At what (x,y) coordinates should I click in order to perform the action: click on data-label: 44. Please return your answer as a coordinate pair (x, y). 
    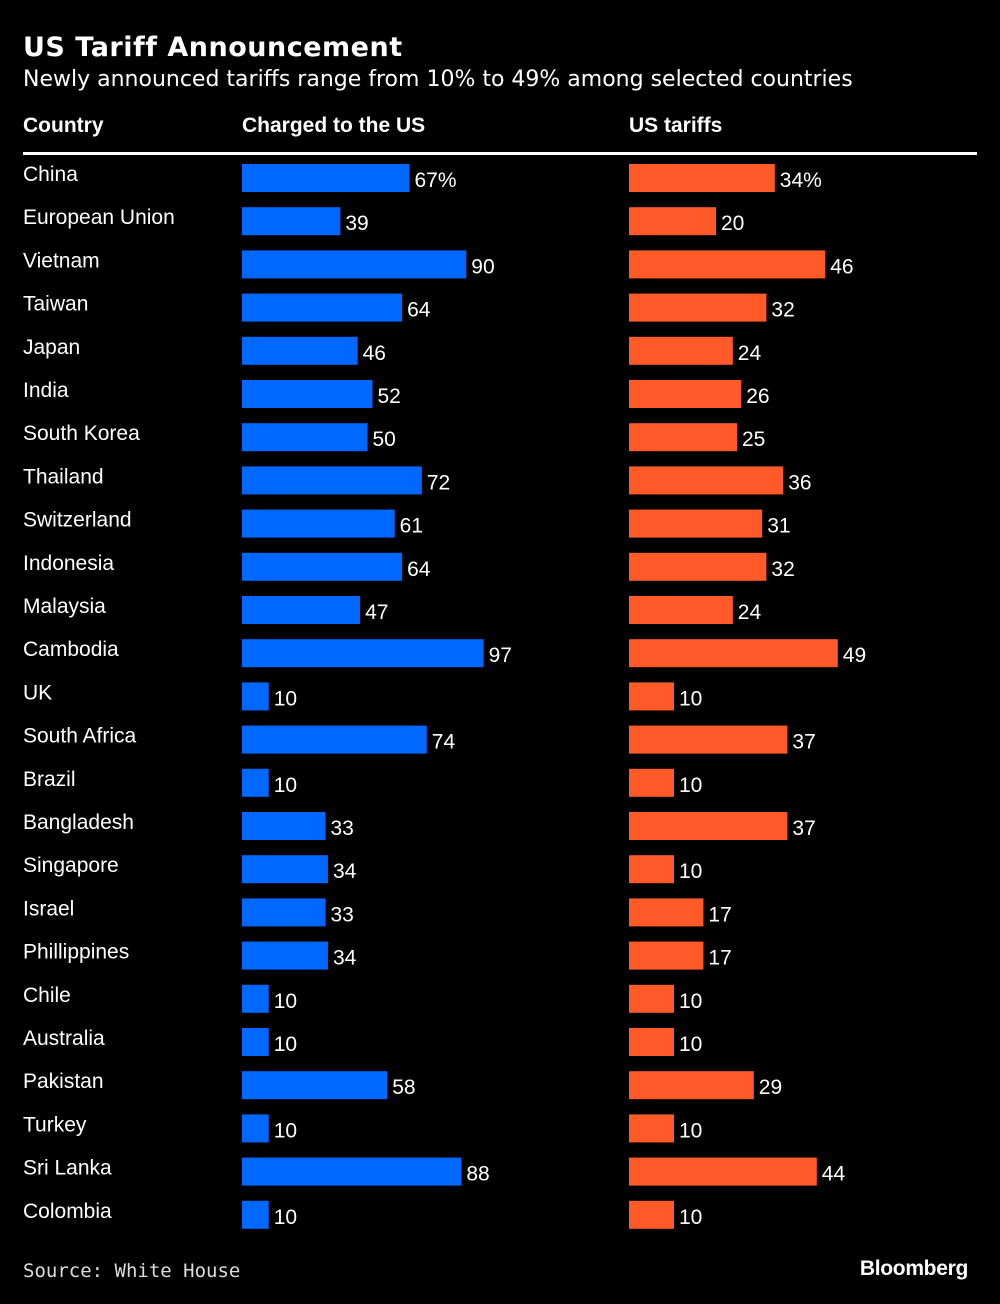
    Looking at the image, I should click on (834, 1174).